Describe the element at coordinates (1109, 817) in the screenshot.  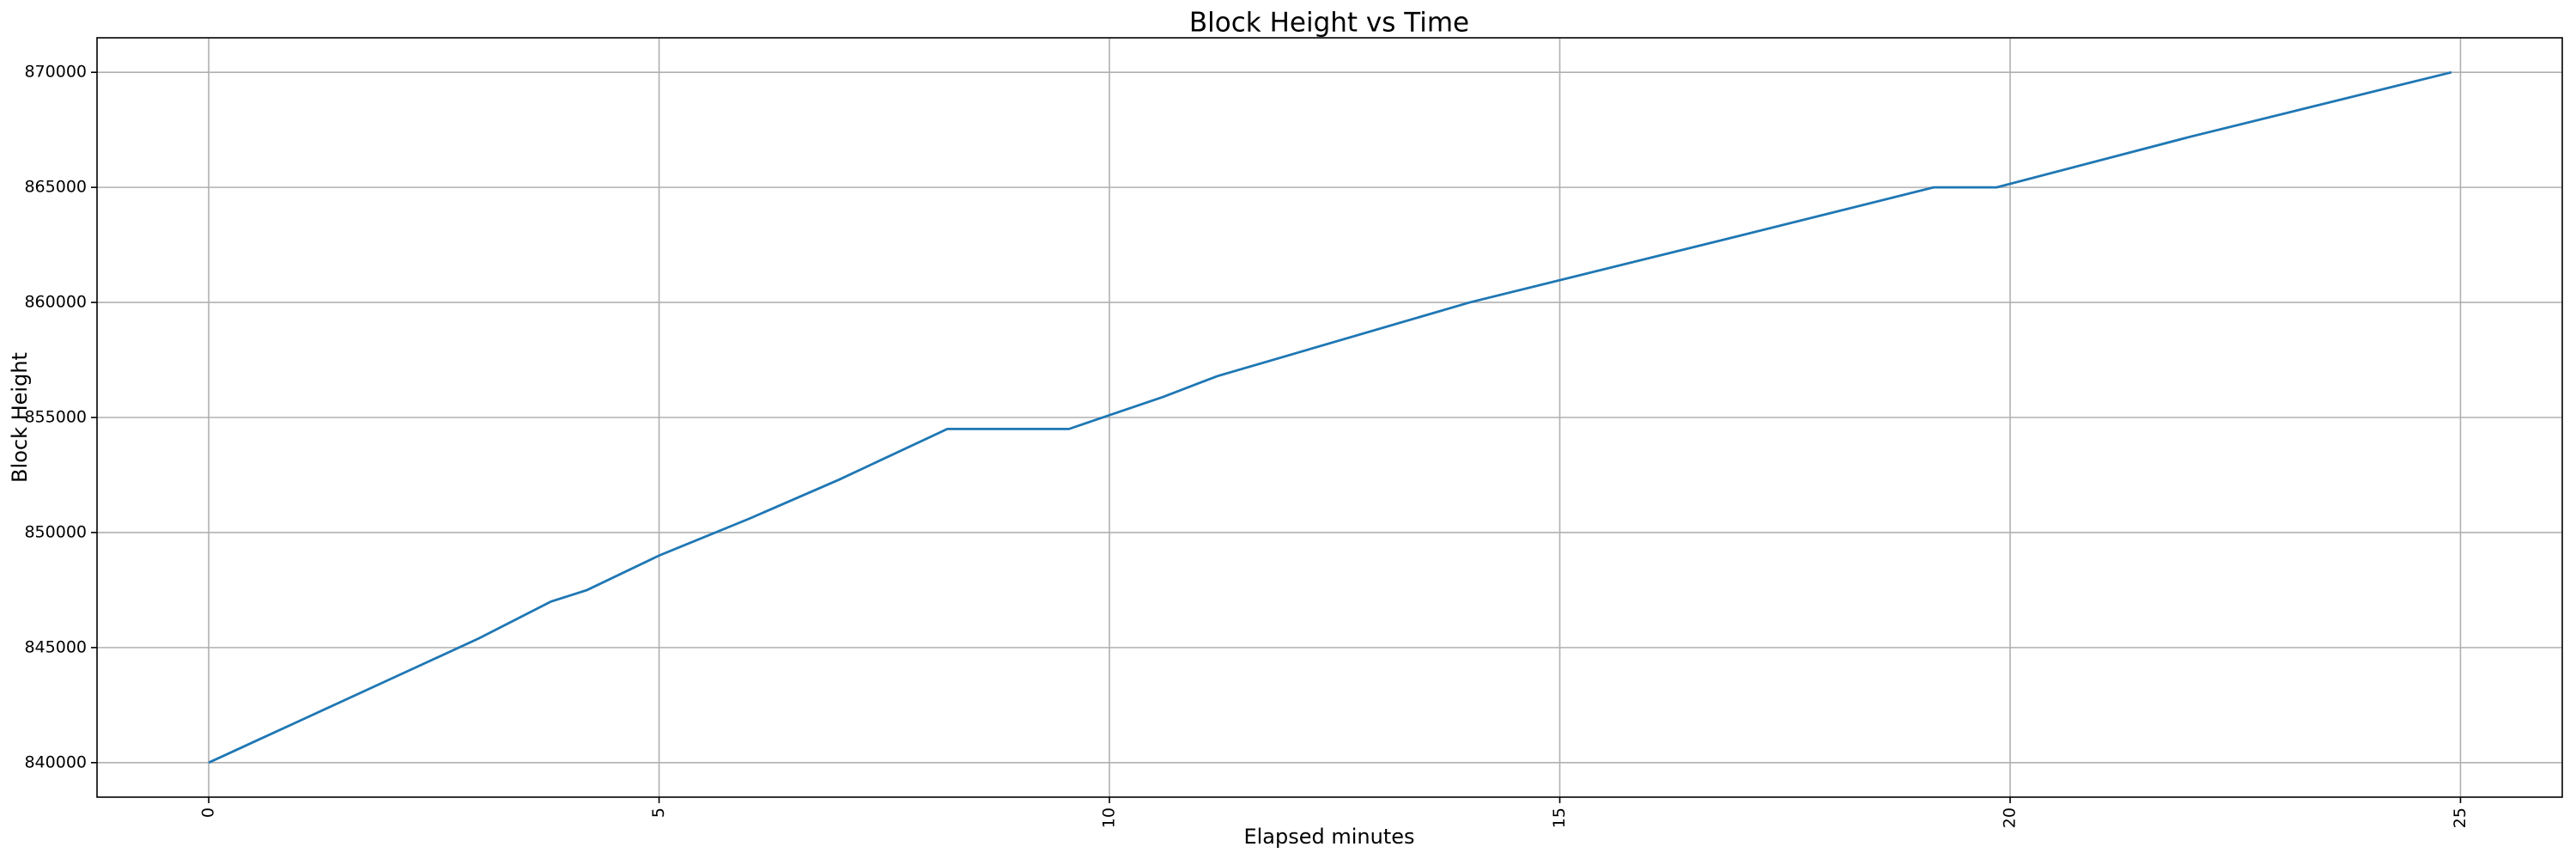
I see `x-tick-label: 10` at that location.